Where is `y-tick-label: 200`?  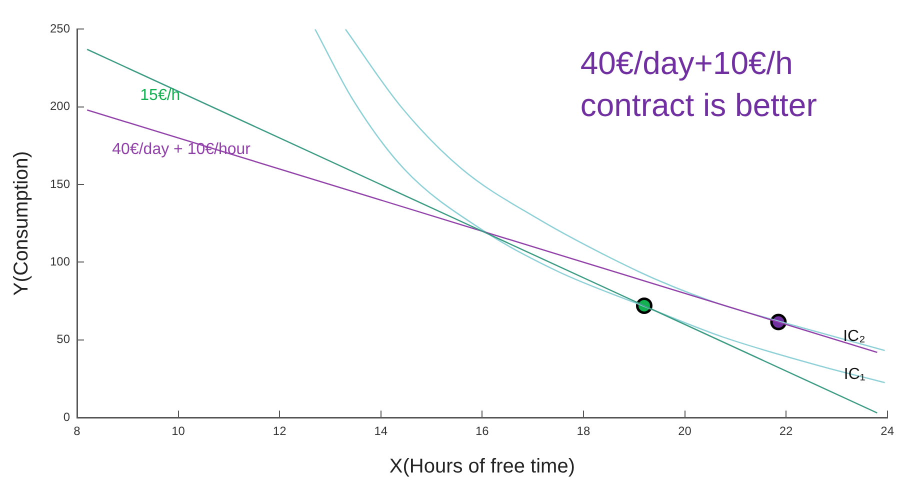
y-tick-label: 200 is located at coordinates (60, 106).